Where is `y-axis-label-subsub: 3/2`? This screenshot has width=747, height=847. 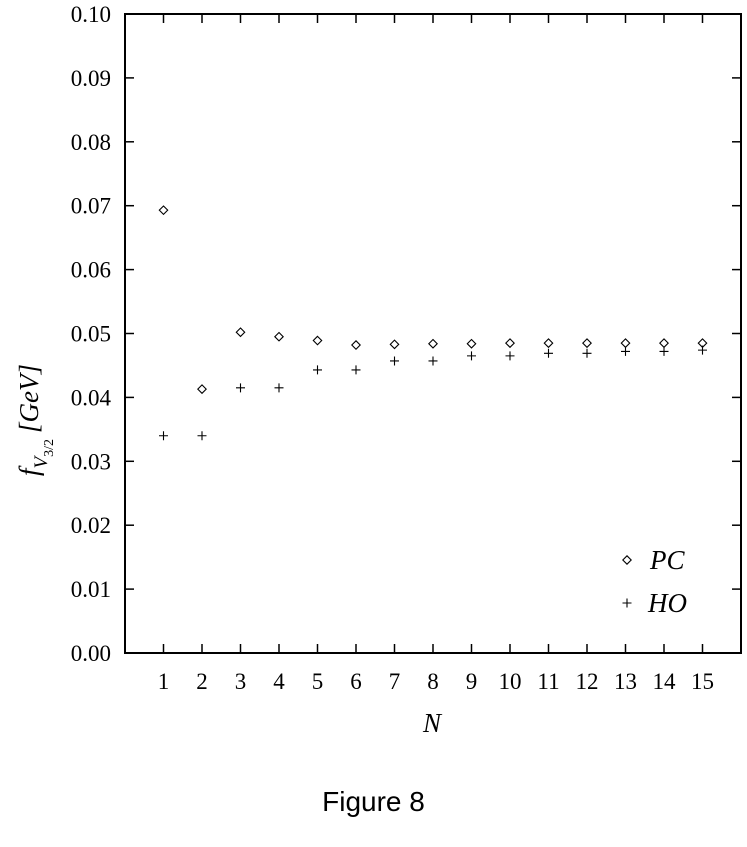
y-axis-label-subsub: 3/2 is located at coordinates (49, 448).